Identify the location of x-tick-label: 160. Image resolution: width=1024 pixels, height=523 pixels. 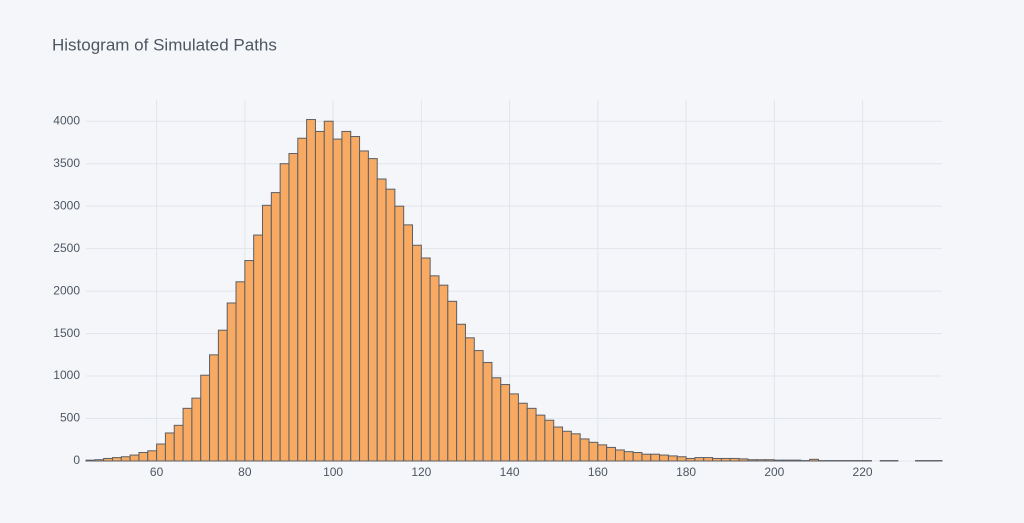
(598, 472).